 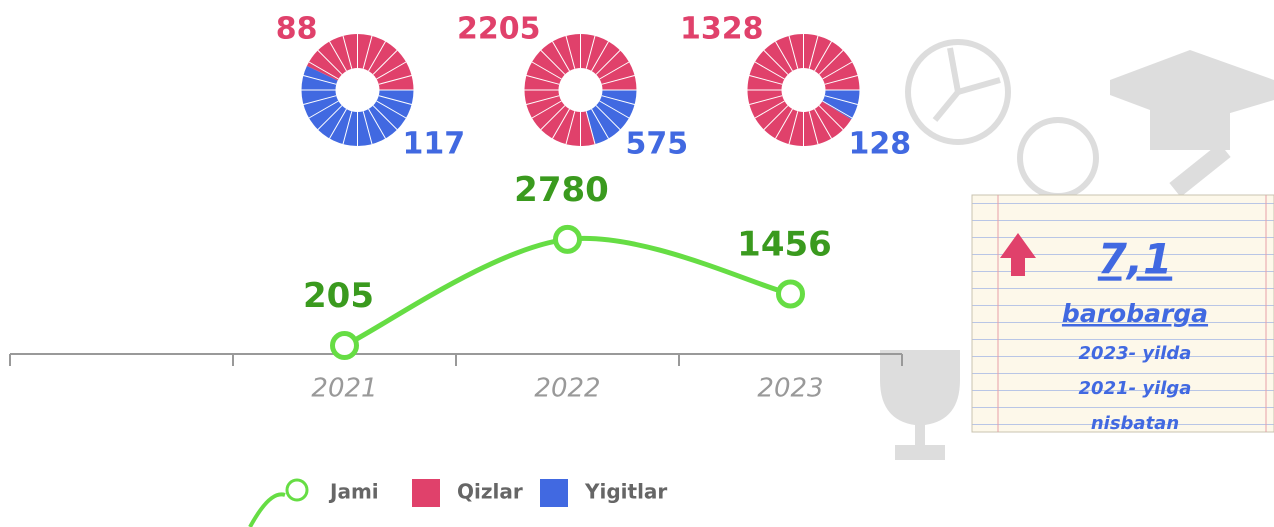 I want to click on line, so click(x=567, y=291).